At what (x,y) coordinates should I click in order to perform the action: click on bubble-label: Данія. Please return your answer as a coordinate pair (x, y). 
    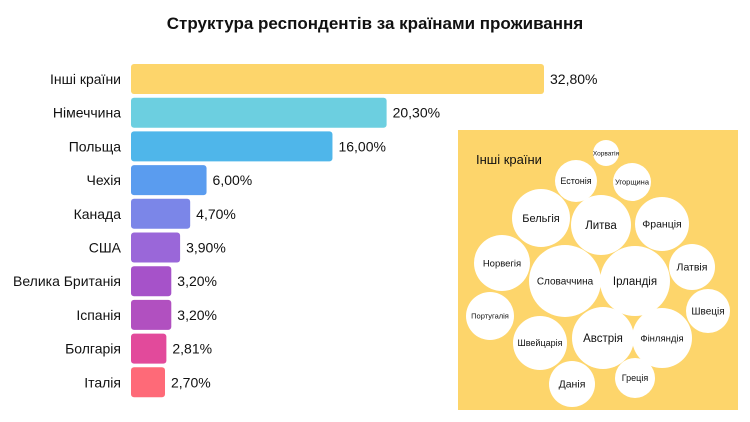
    Looking at the image, I should click on (572, 385).